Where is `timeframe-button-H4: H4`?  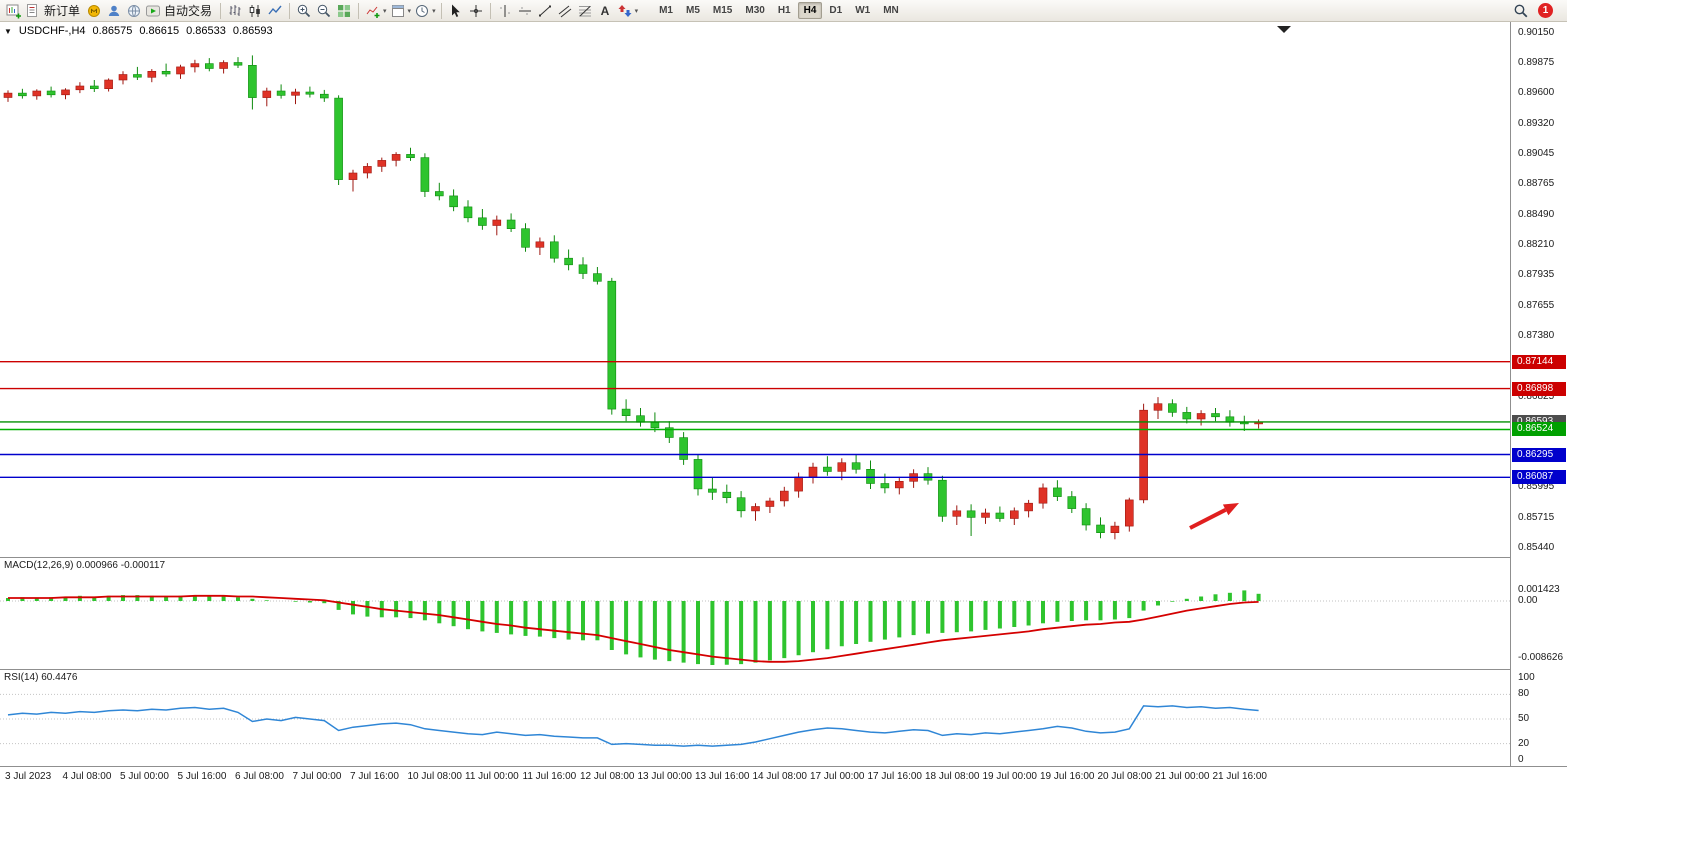 timeframe-button-H4: H4 is located at coordinates (810, 10).